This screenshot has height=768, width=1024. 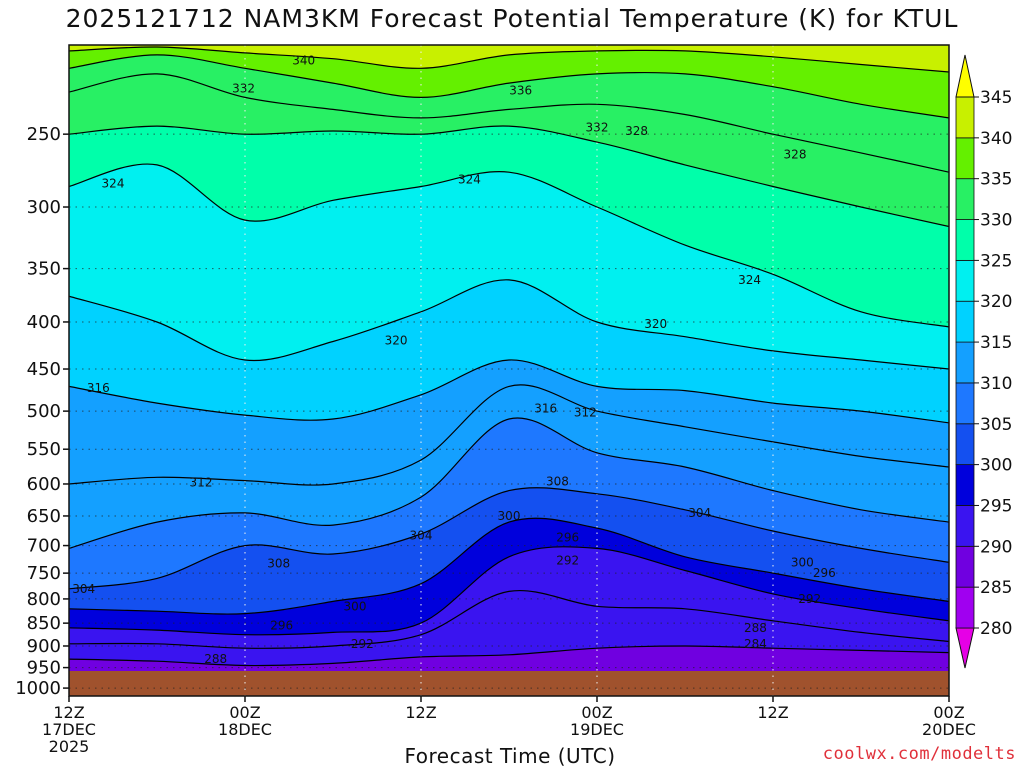 What do you see at coordinates (44, 516) in the screenshot?
I see `y-tick-label: 650` at bounding box center [44, 516].